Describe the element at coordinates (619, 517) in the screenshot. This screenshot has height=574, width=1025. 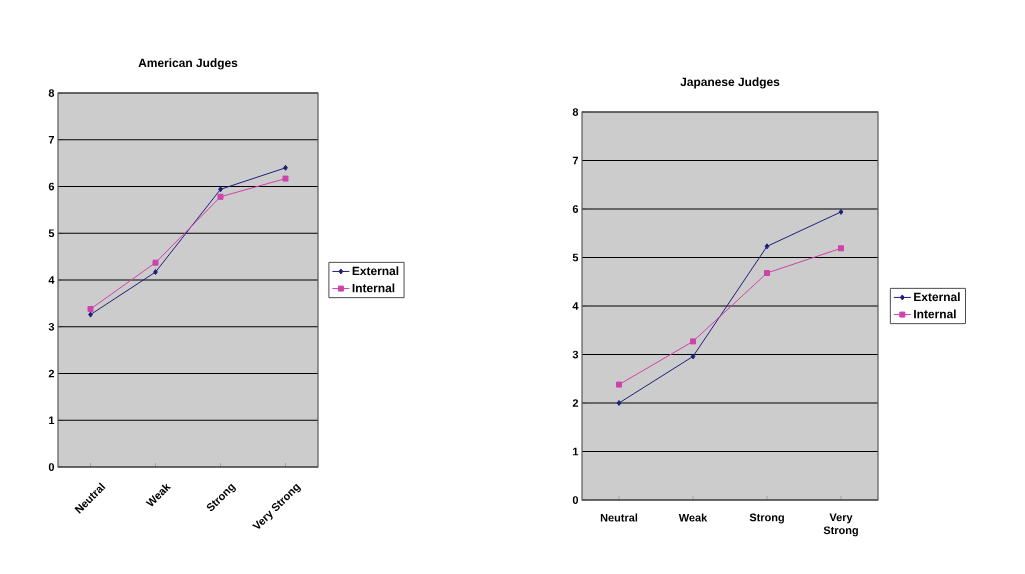
I see `x-tick-label: Neutral` at that location.